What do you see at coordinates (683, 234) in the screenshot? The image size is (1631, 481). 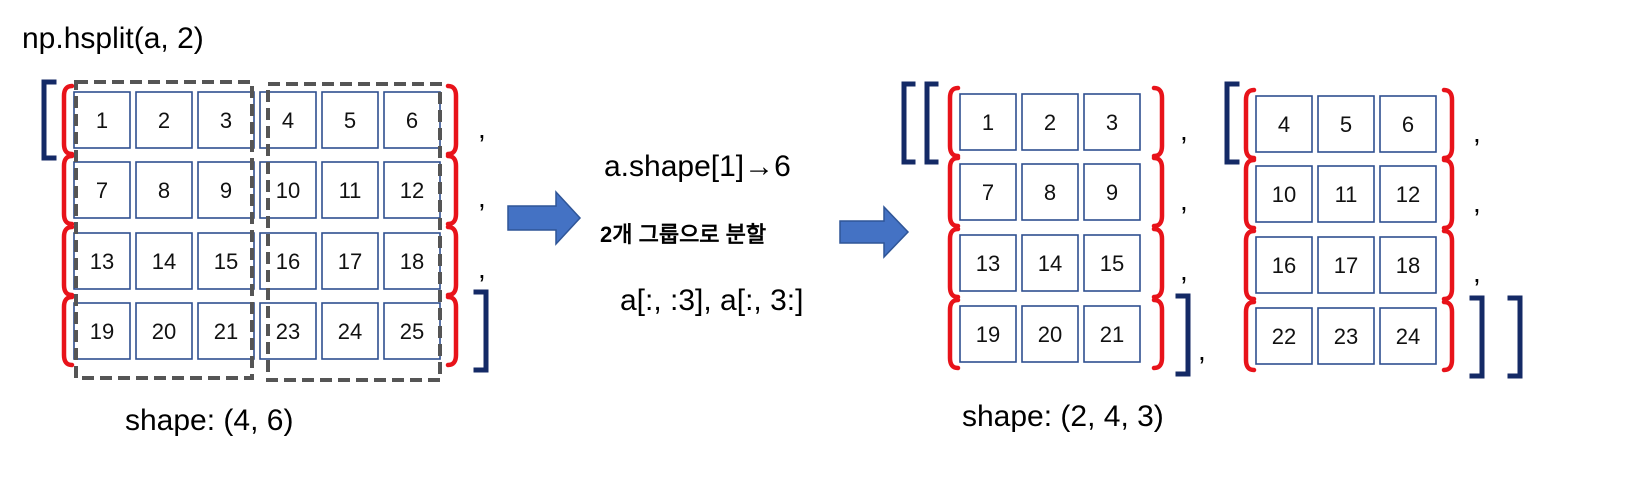 I see `middle-line-split: 2개 그룹으로 분할` at bounding box center [683, 234].